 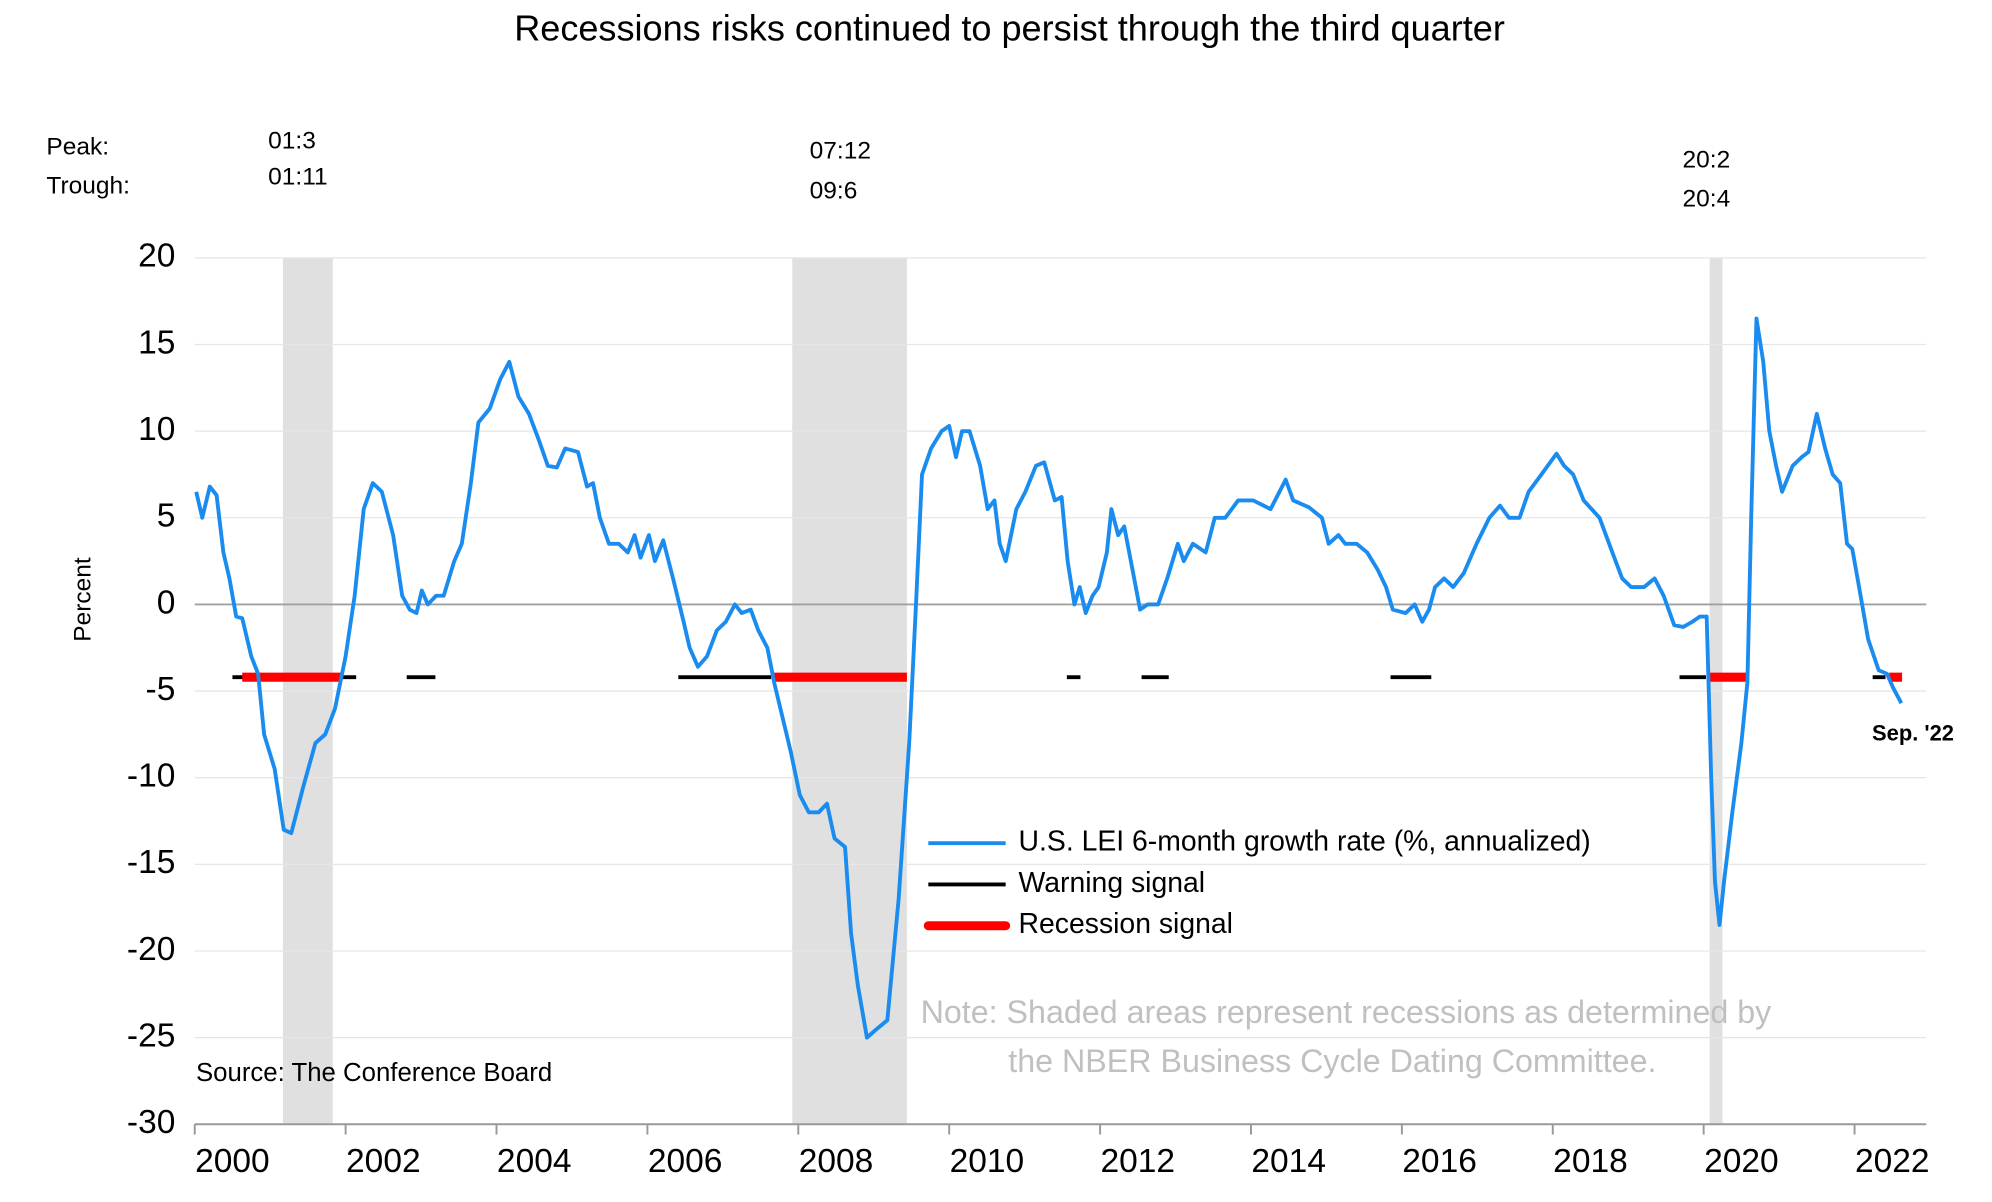 I want to click on y-tick-label: -10, so click(x=151, y=776).